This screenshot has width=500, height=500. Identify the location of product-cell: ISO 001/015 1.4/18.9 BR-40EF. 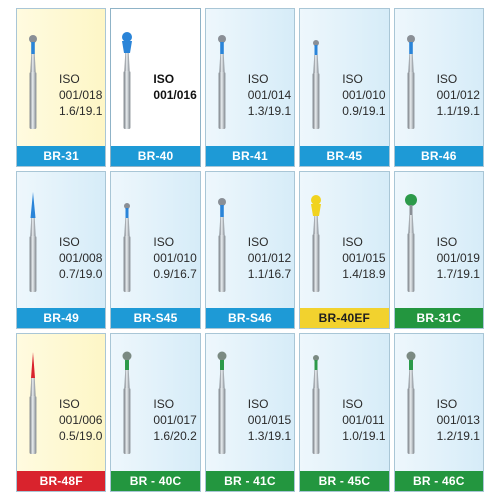
(344, 250).